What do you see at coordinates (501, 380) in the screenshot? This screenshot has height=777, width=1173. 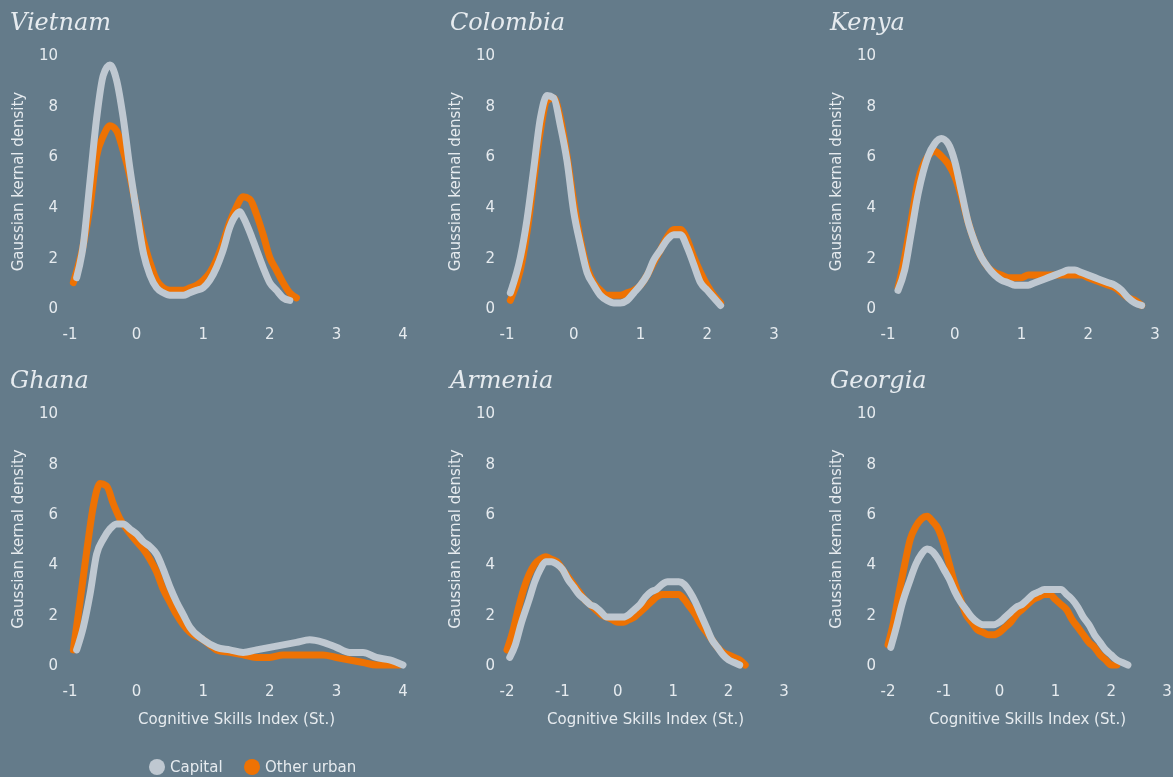 I see `chart-title: Armenia` at bounding box center [501, 380].